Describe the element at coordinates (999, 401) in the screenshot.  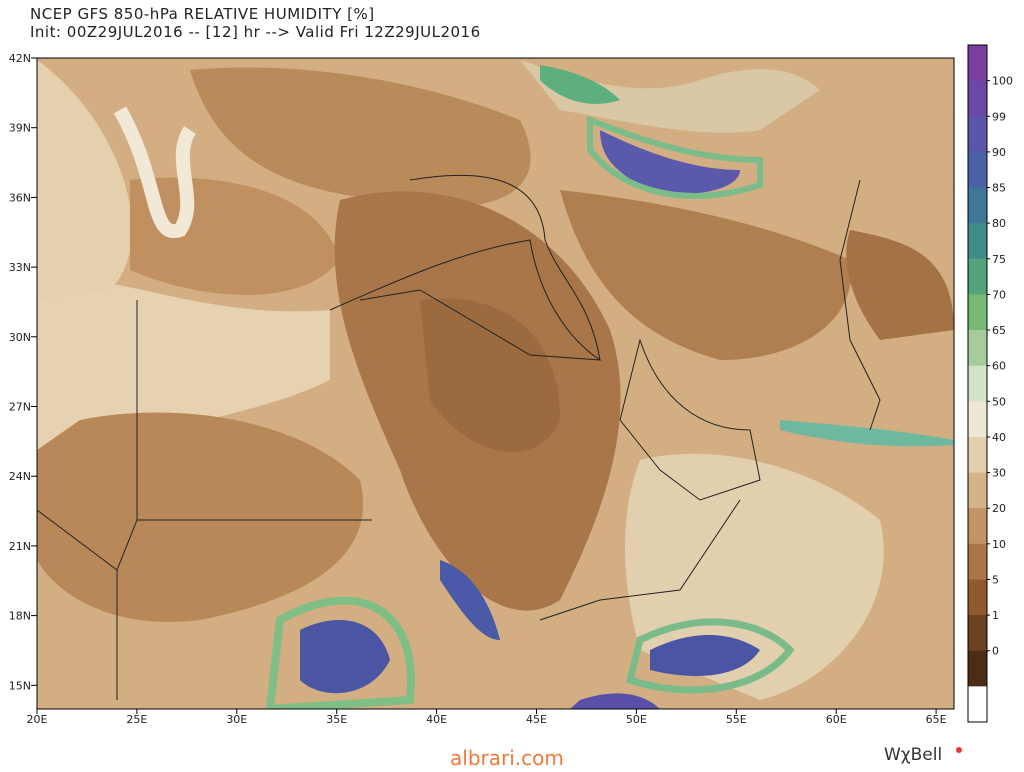
I see `colorbar-label: 50` at that location.